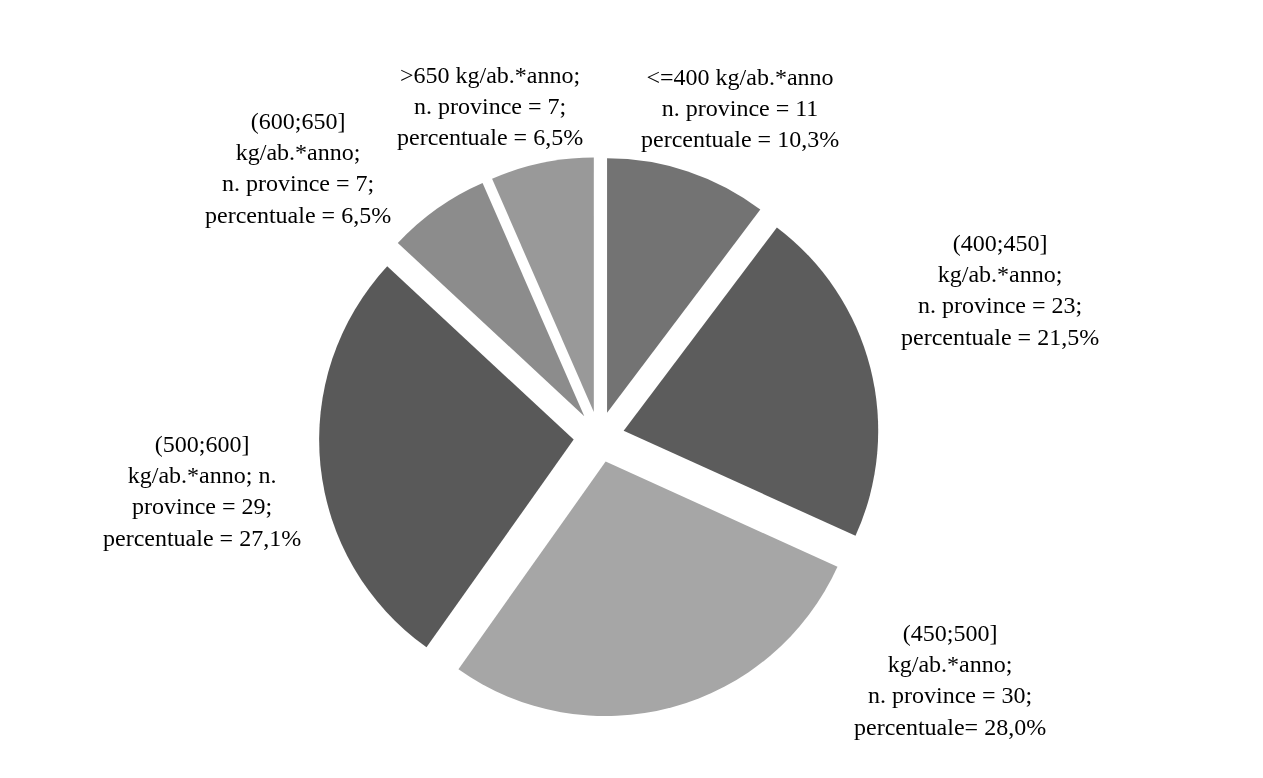 The height and width of the screenshot is (778, 1263). Describe the element at coordinates (490, 106) in the screenshot. I see `slice-label: >650 kg/ab.*anno; n. province = 7; percentuale = 6,5%` at that location.